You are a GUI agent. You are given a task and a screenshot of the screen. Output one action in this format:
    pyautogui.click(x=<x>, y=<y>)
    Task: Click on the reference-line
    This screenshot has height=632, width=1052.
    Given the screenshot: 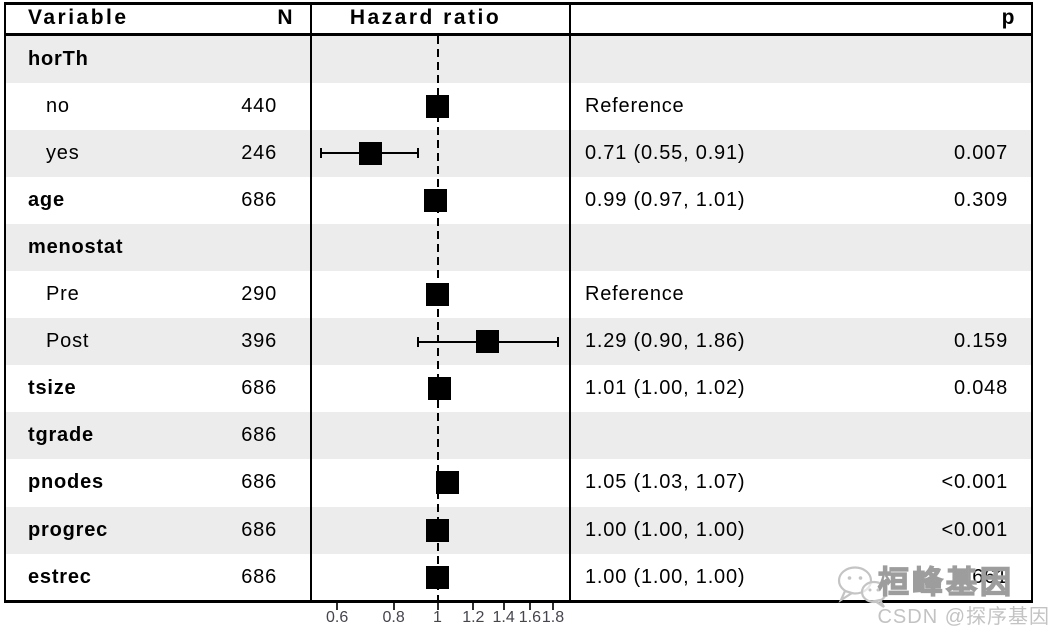 What is the action you would take?
    pyautogui.click(x=437, y=318)
    